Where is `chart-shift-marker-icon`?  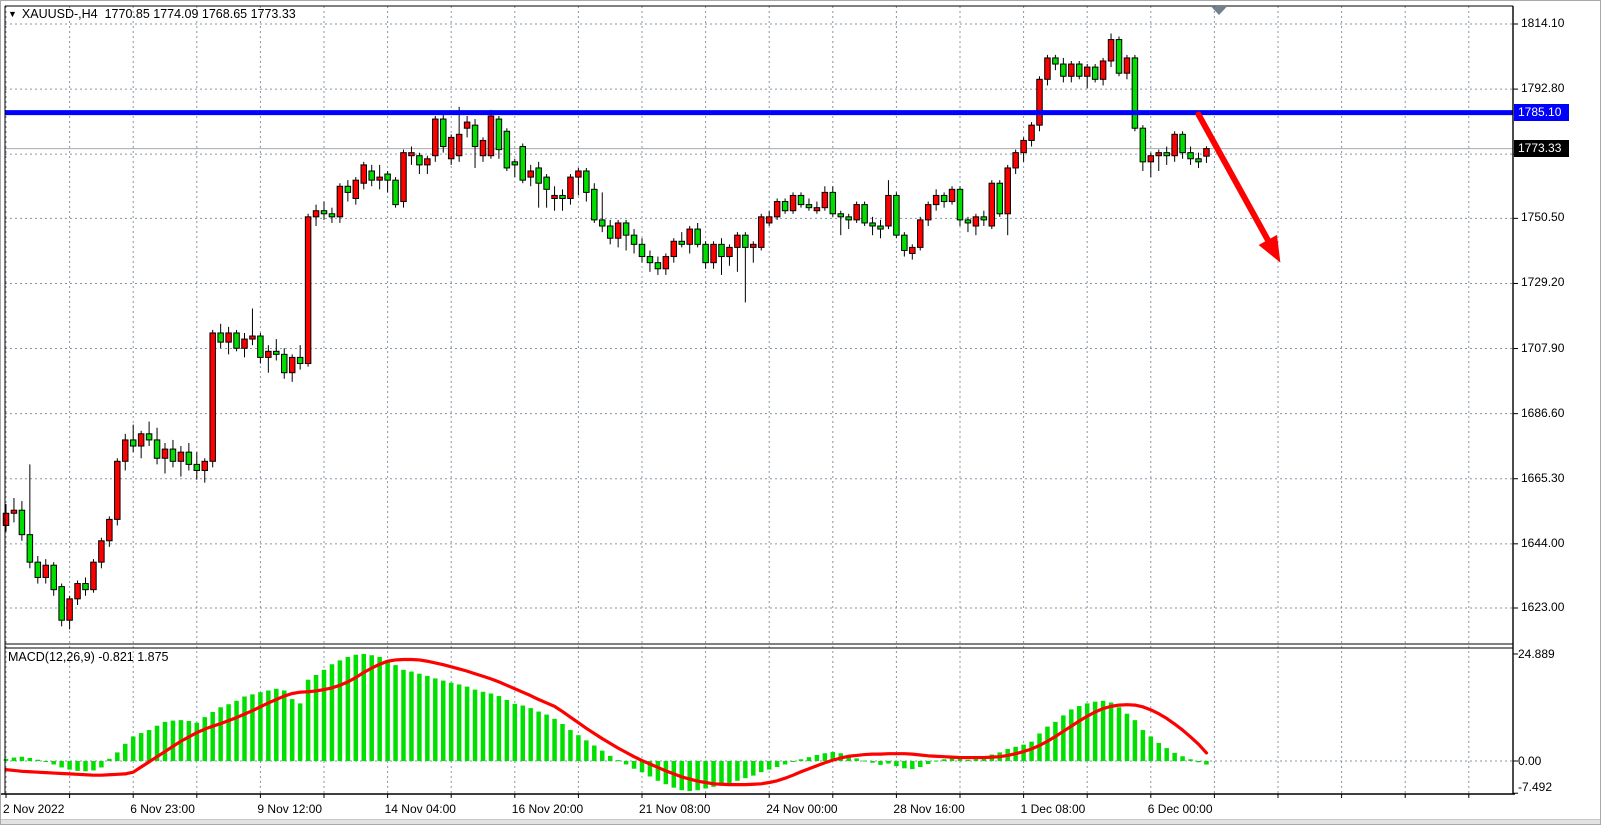
chart-shift-marker-icon is located at coordinates (1219, 11).